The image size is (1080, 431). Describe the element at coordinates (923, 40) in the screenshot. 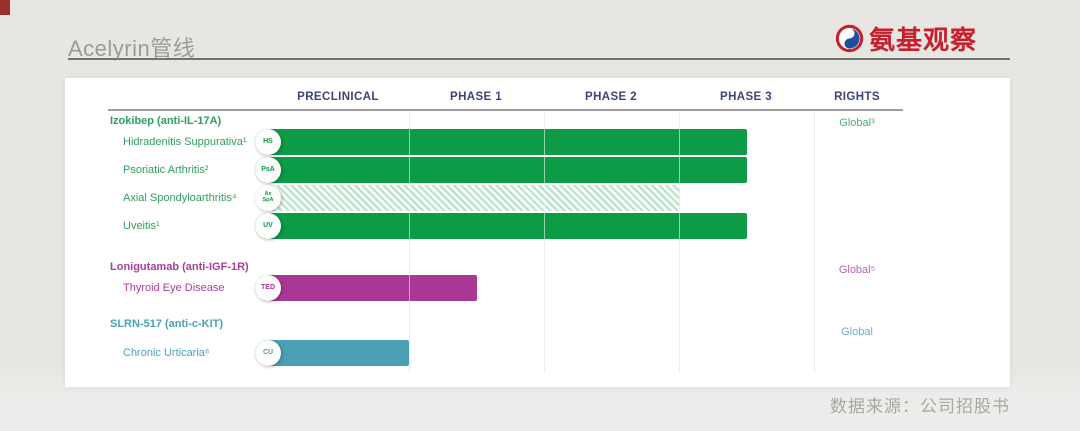

I see `logo-text: 氨基观察` at that location.